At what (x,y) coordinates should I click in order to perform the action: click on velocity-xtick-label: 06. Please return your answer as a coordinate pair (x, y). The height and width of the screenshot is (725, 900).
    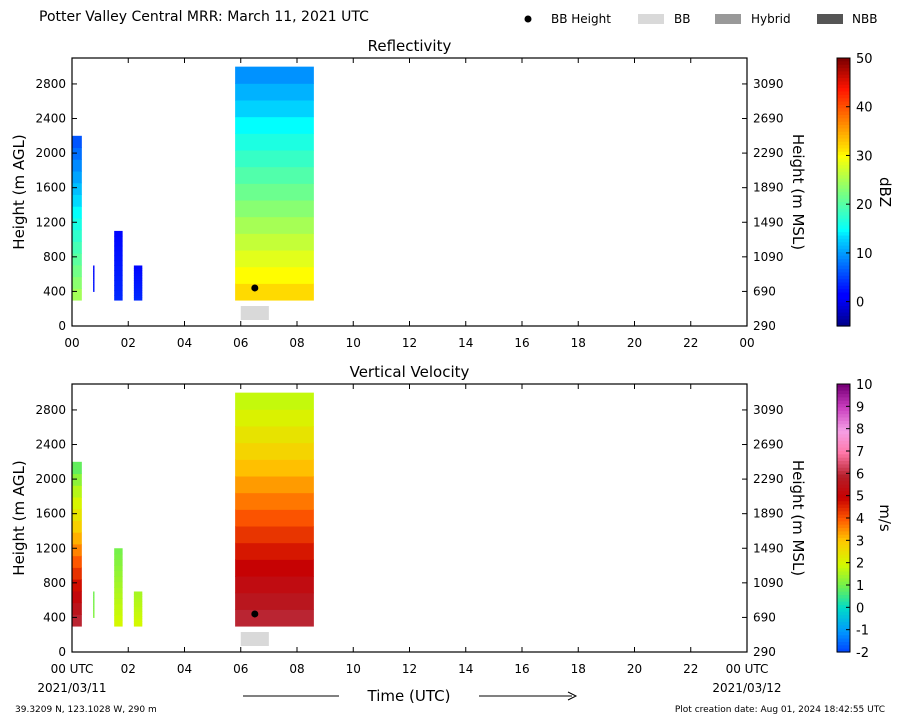
    Looking at the image, I should click on (240, 669).